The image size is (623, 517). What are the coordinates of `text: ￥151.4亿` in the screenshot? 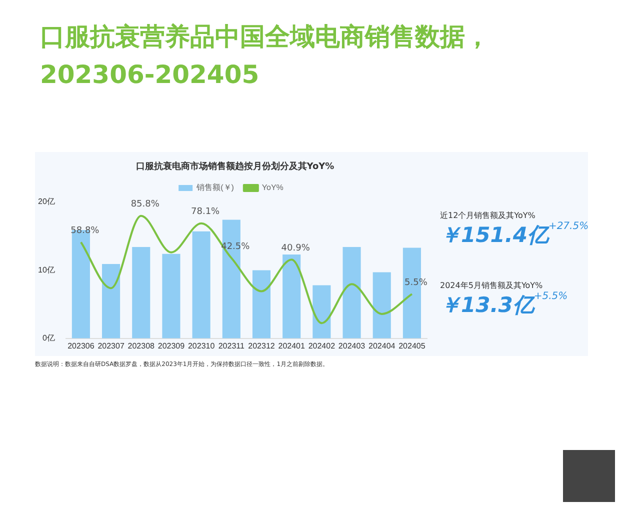 It's located at (494, 235).